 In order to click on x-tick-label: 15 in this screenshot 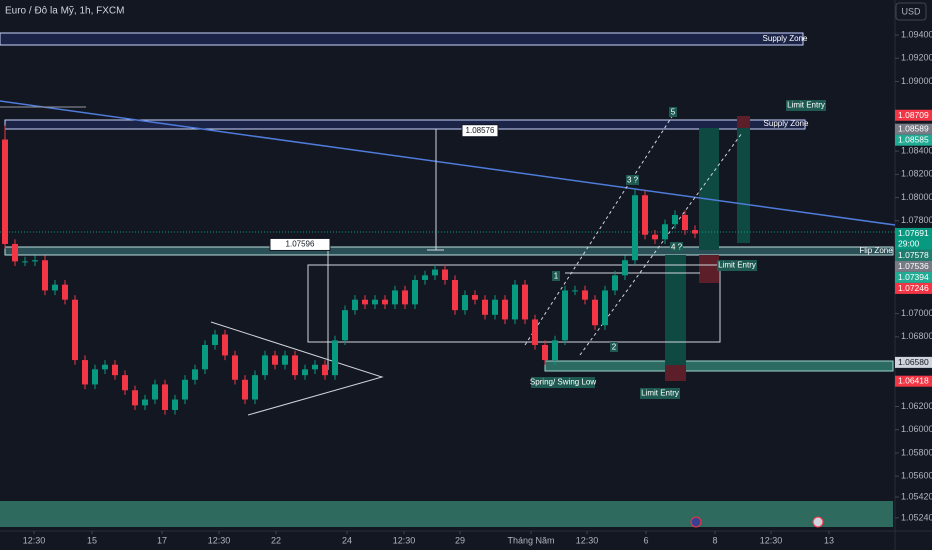, I will do `click(92, 540)`.